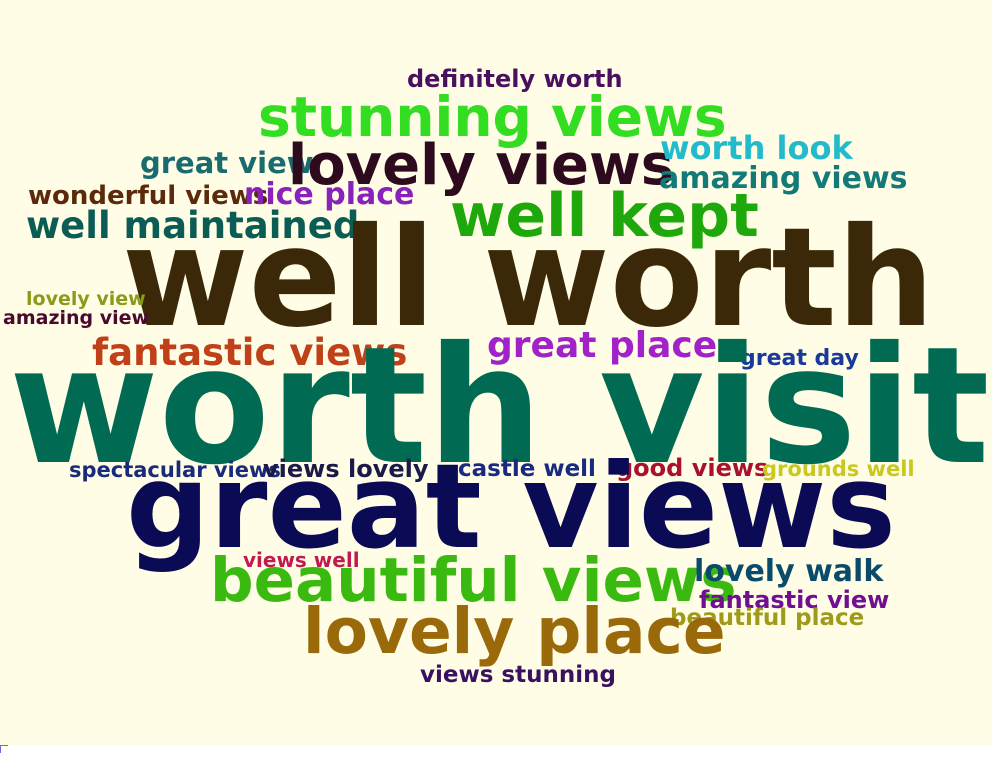  What do you see at coordinates (4, 749) in the screenshot?
I see `window-corner` at bounding box center [4, 749].